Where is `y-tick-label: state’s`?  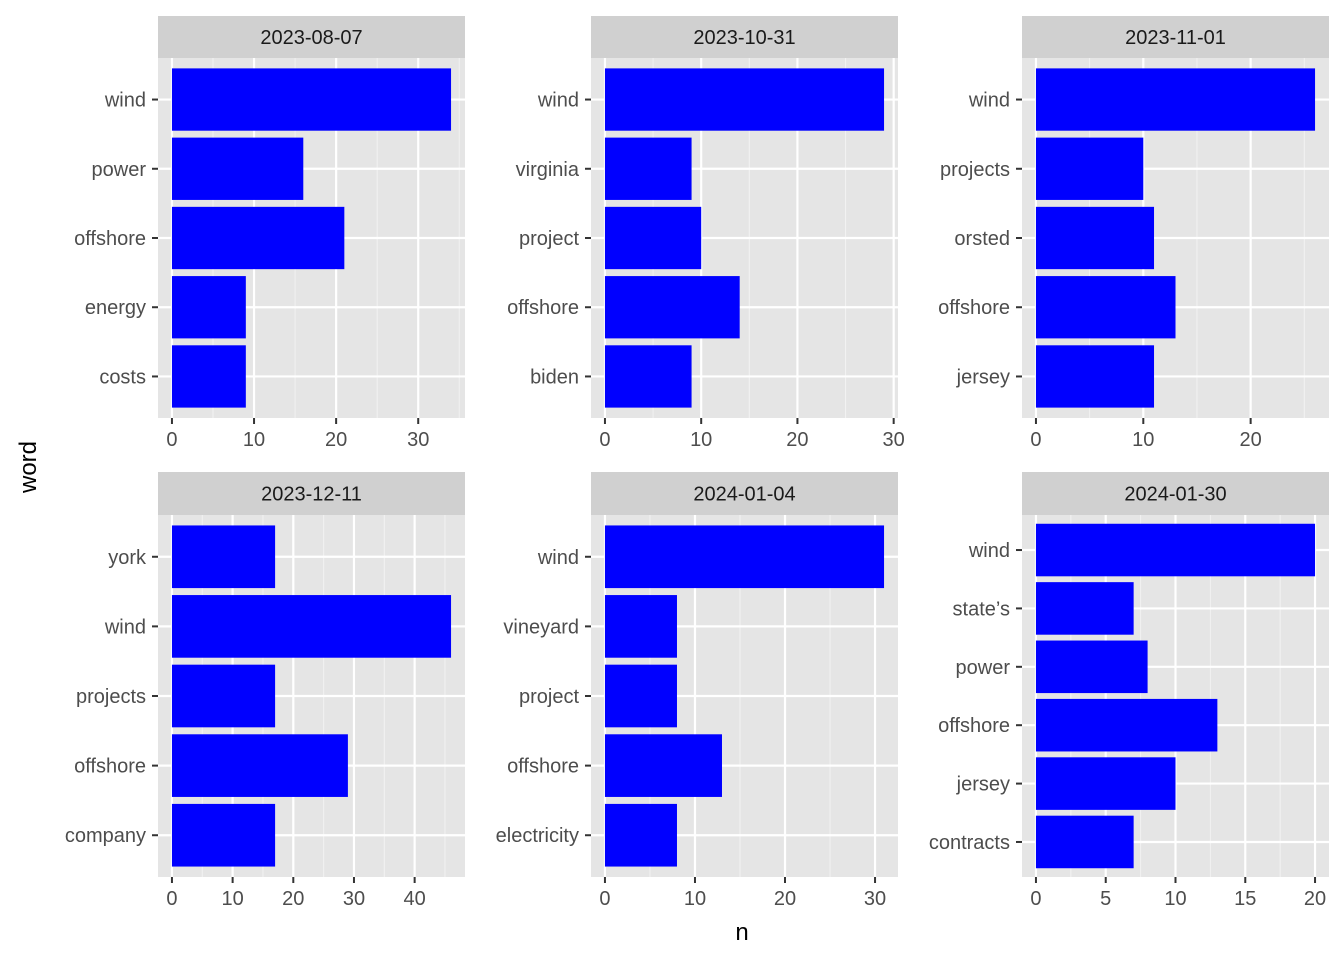 y-tick-label: state’s is located at coordinates (981, 609).